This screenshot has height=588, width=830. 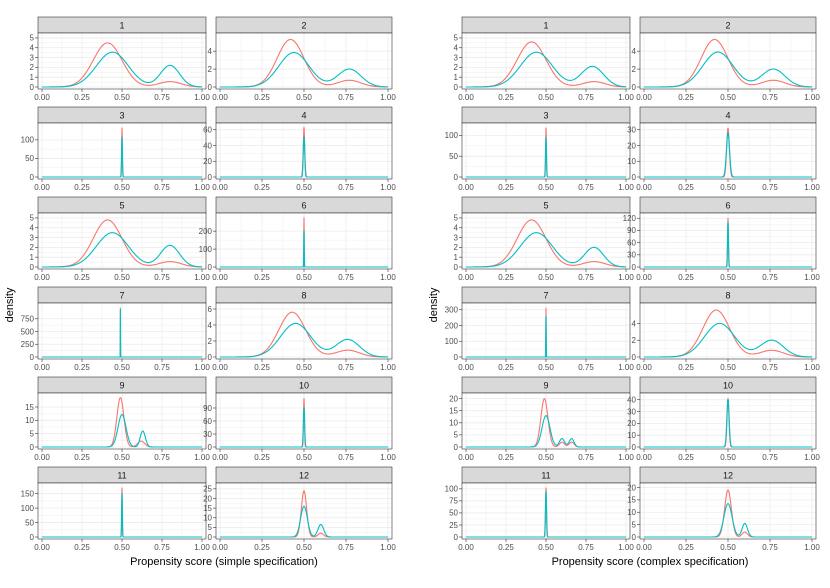 I want to click on y-tick-label: 750, so click(x=28, y=319).